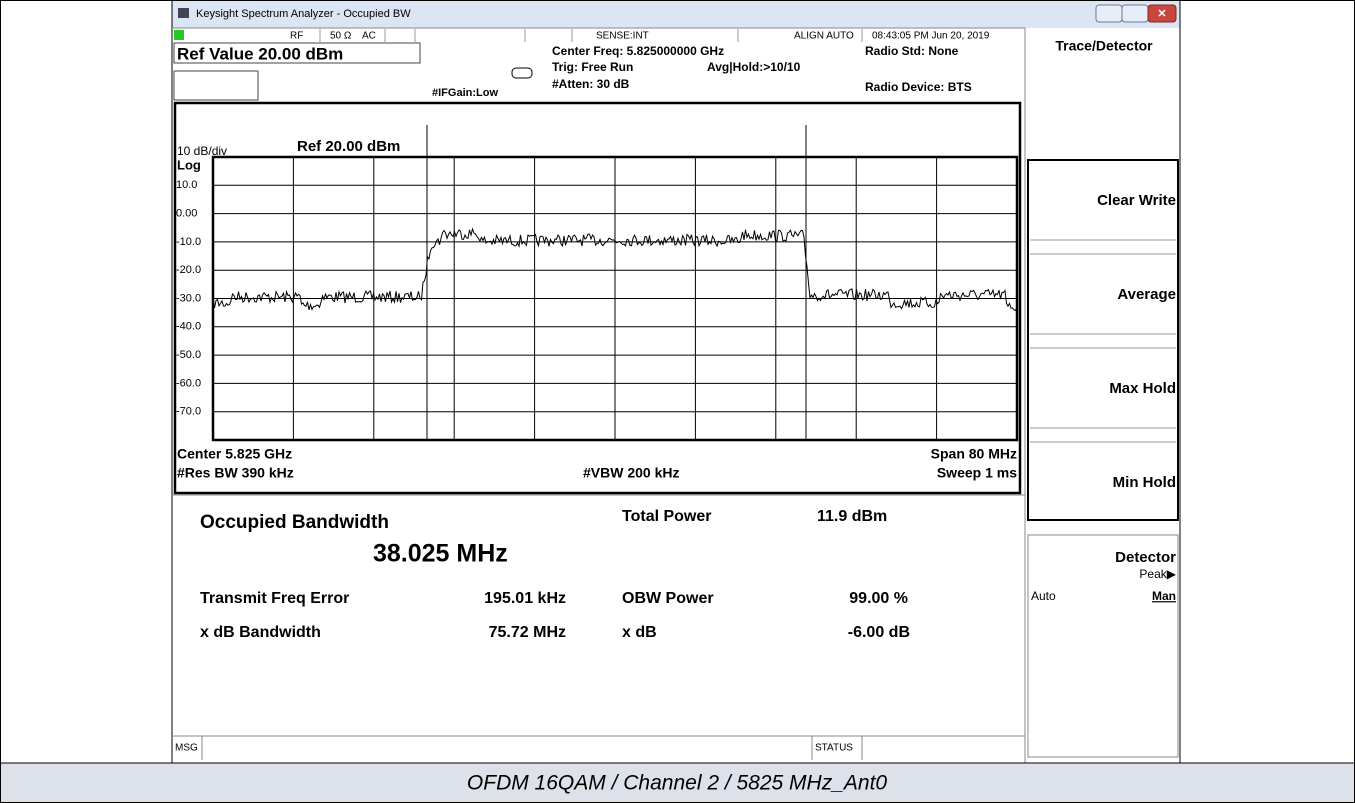 The width and height of the screenshot is (1355, 803). I want to click on menu-button-label: Min Hold, so click(1144, 482).